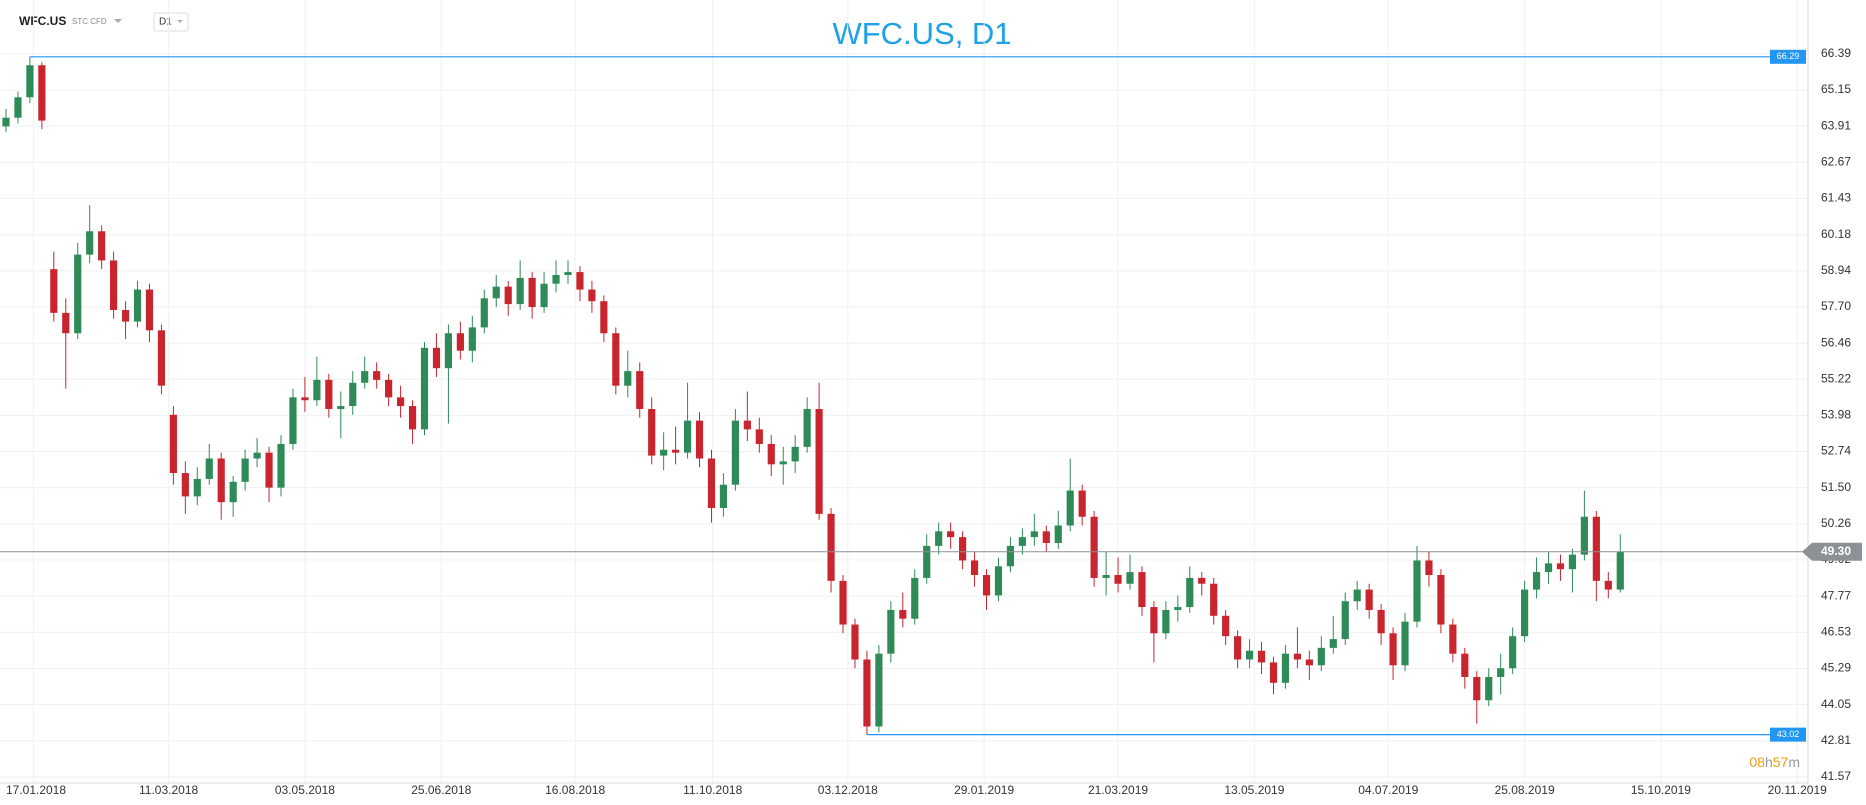  What do you see at coordinates (1836, 306) in the screenshot?
I see `y-tick-label: 57.70` at bounding box center [1836, 306].